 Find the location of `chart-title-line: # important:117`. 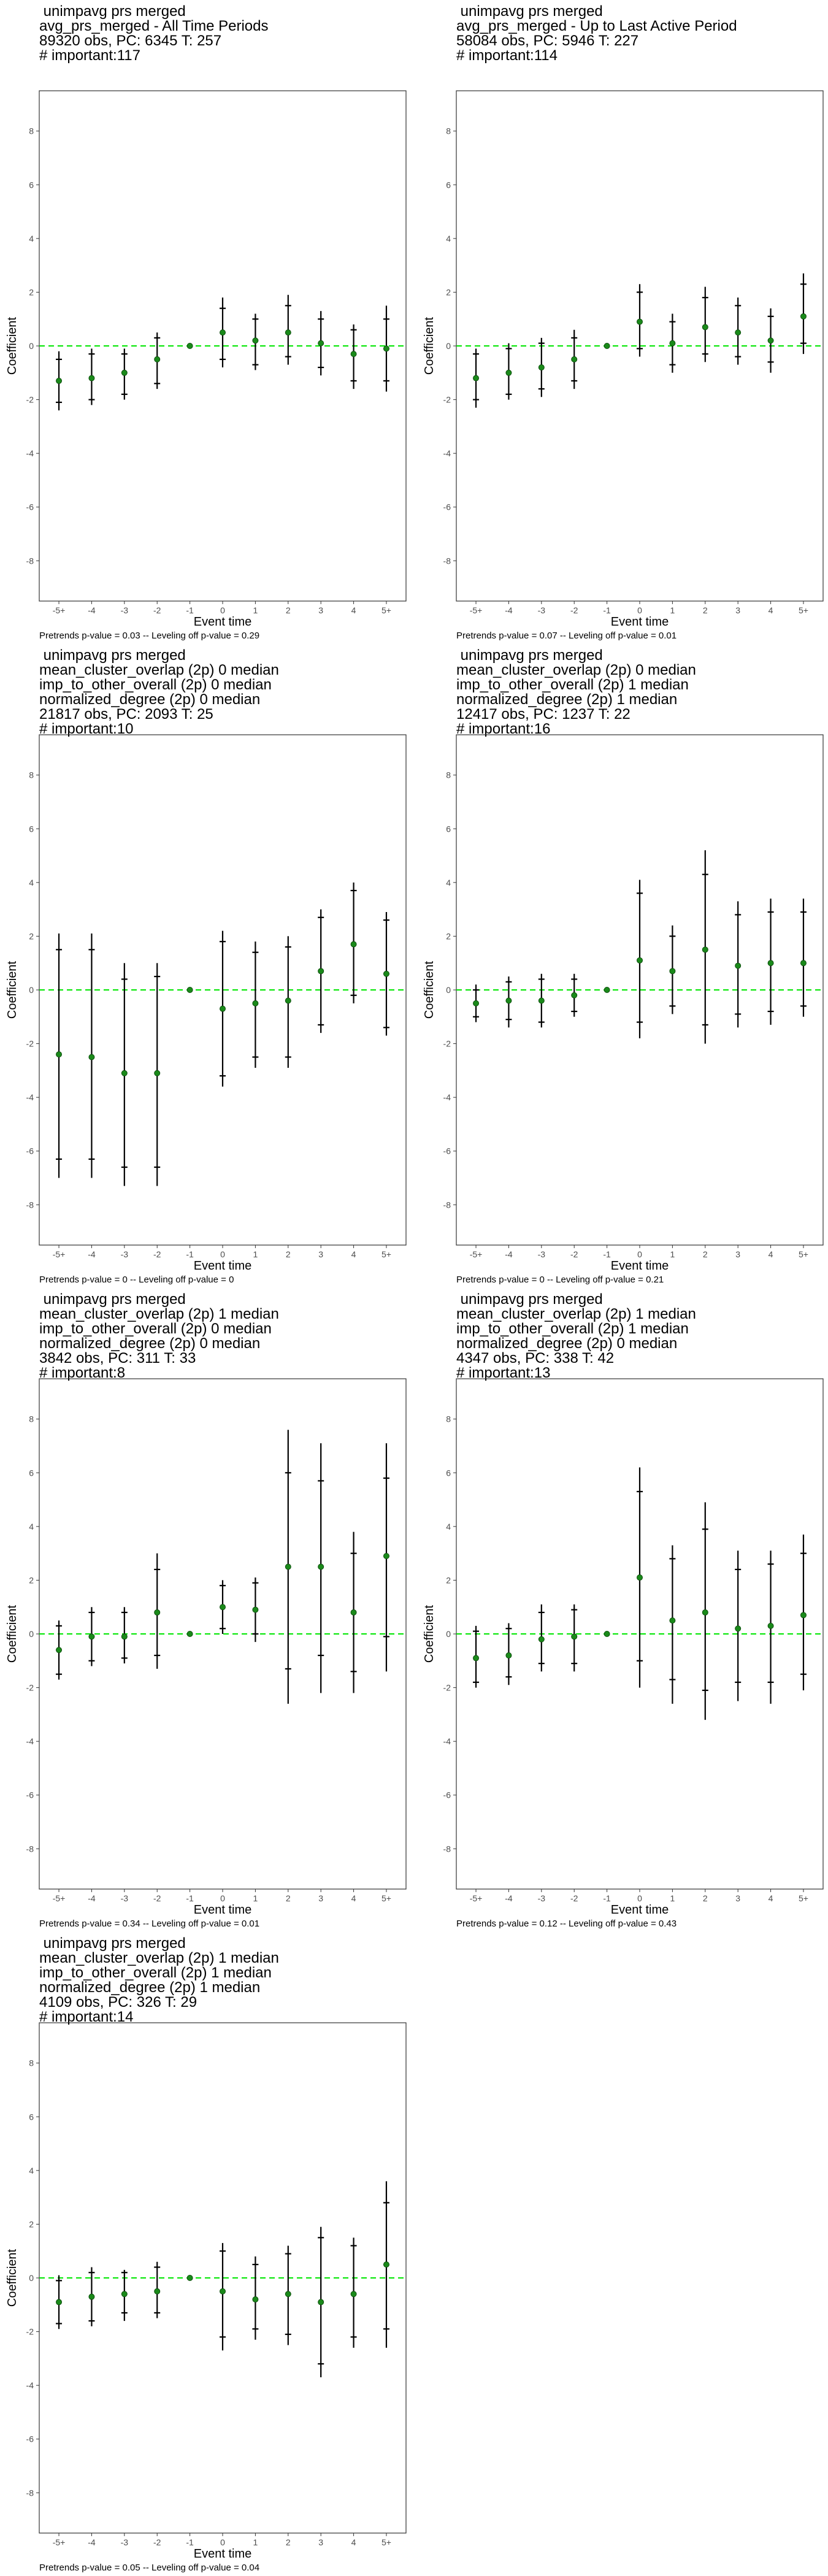

chart-title-line: # important:117 is located at coordinates (89, 55).